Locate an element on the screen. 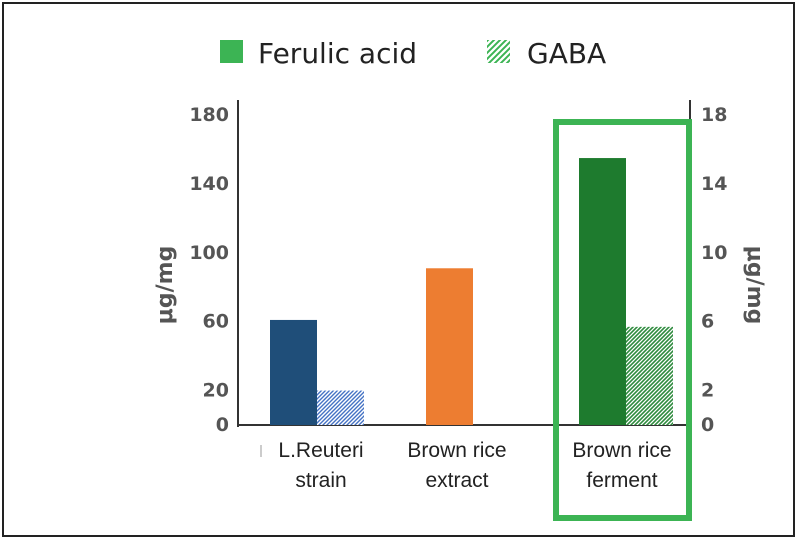 The height and width of the screenshot is (541, 800). y-right-tick-label: 0 is located at coordinates (707, 425).